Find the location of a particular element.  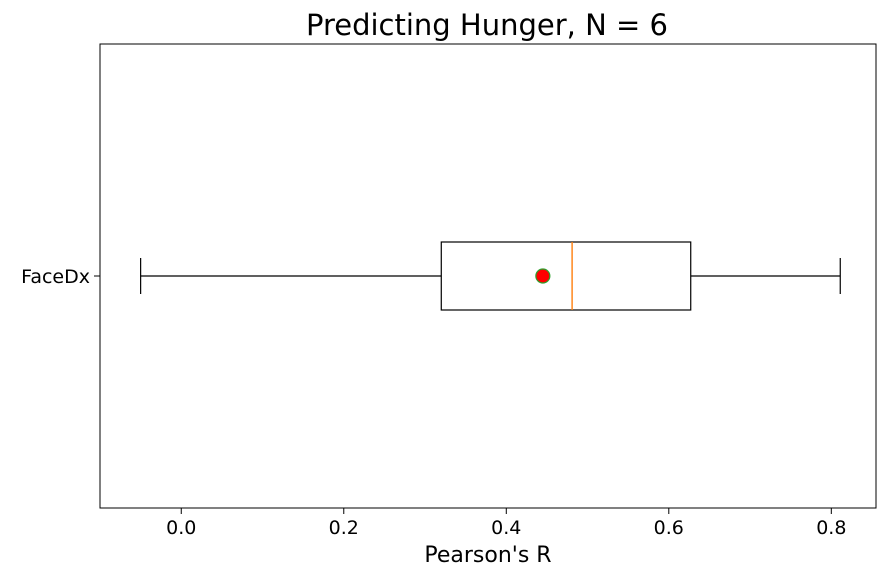

x-tick-label: 0.4 is located at coordinates (506, 528).